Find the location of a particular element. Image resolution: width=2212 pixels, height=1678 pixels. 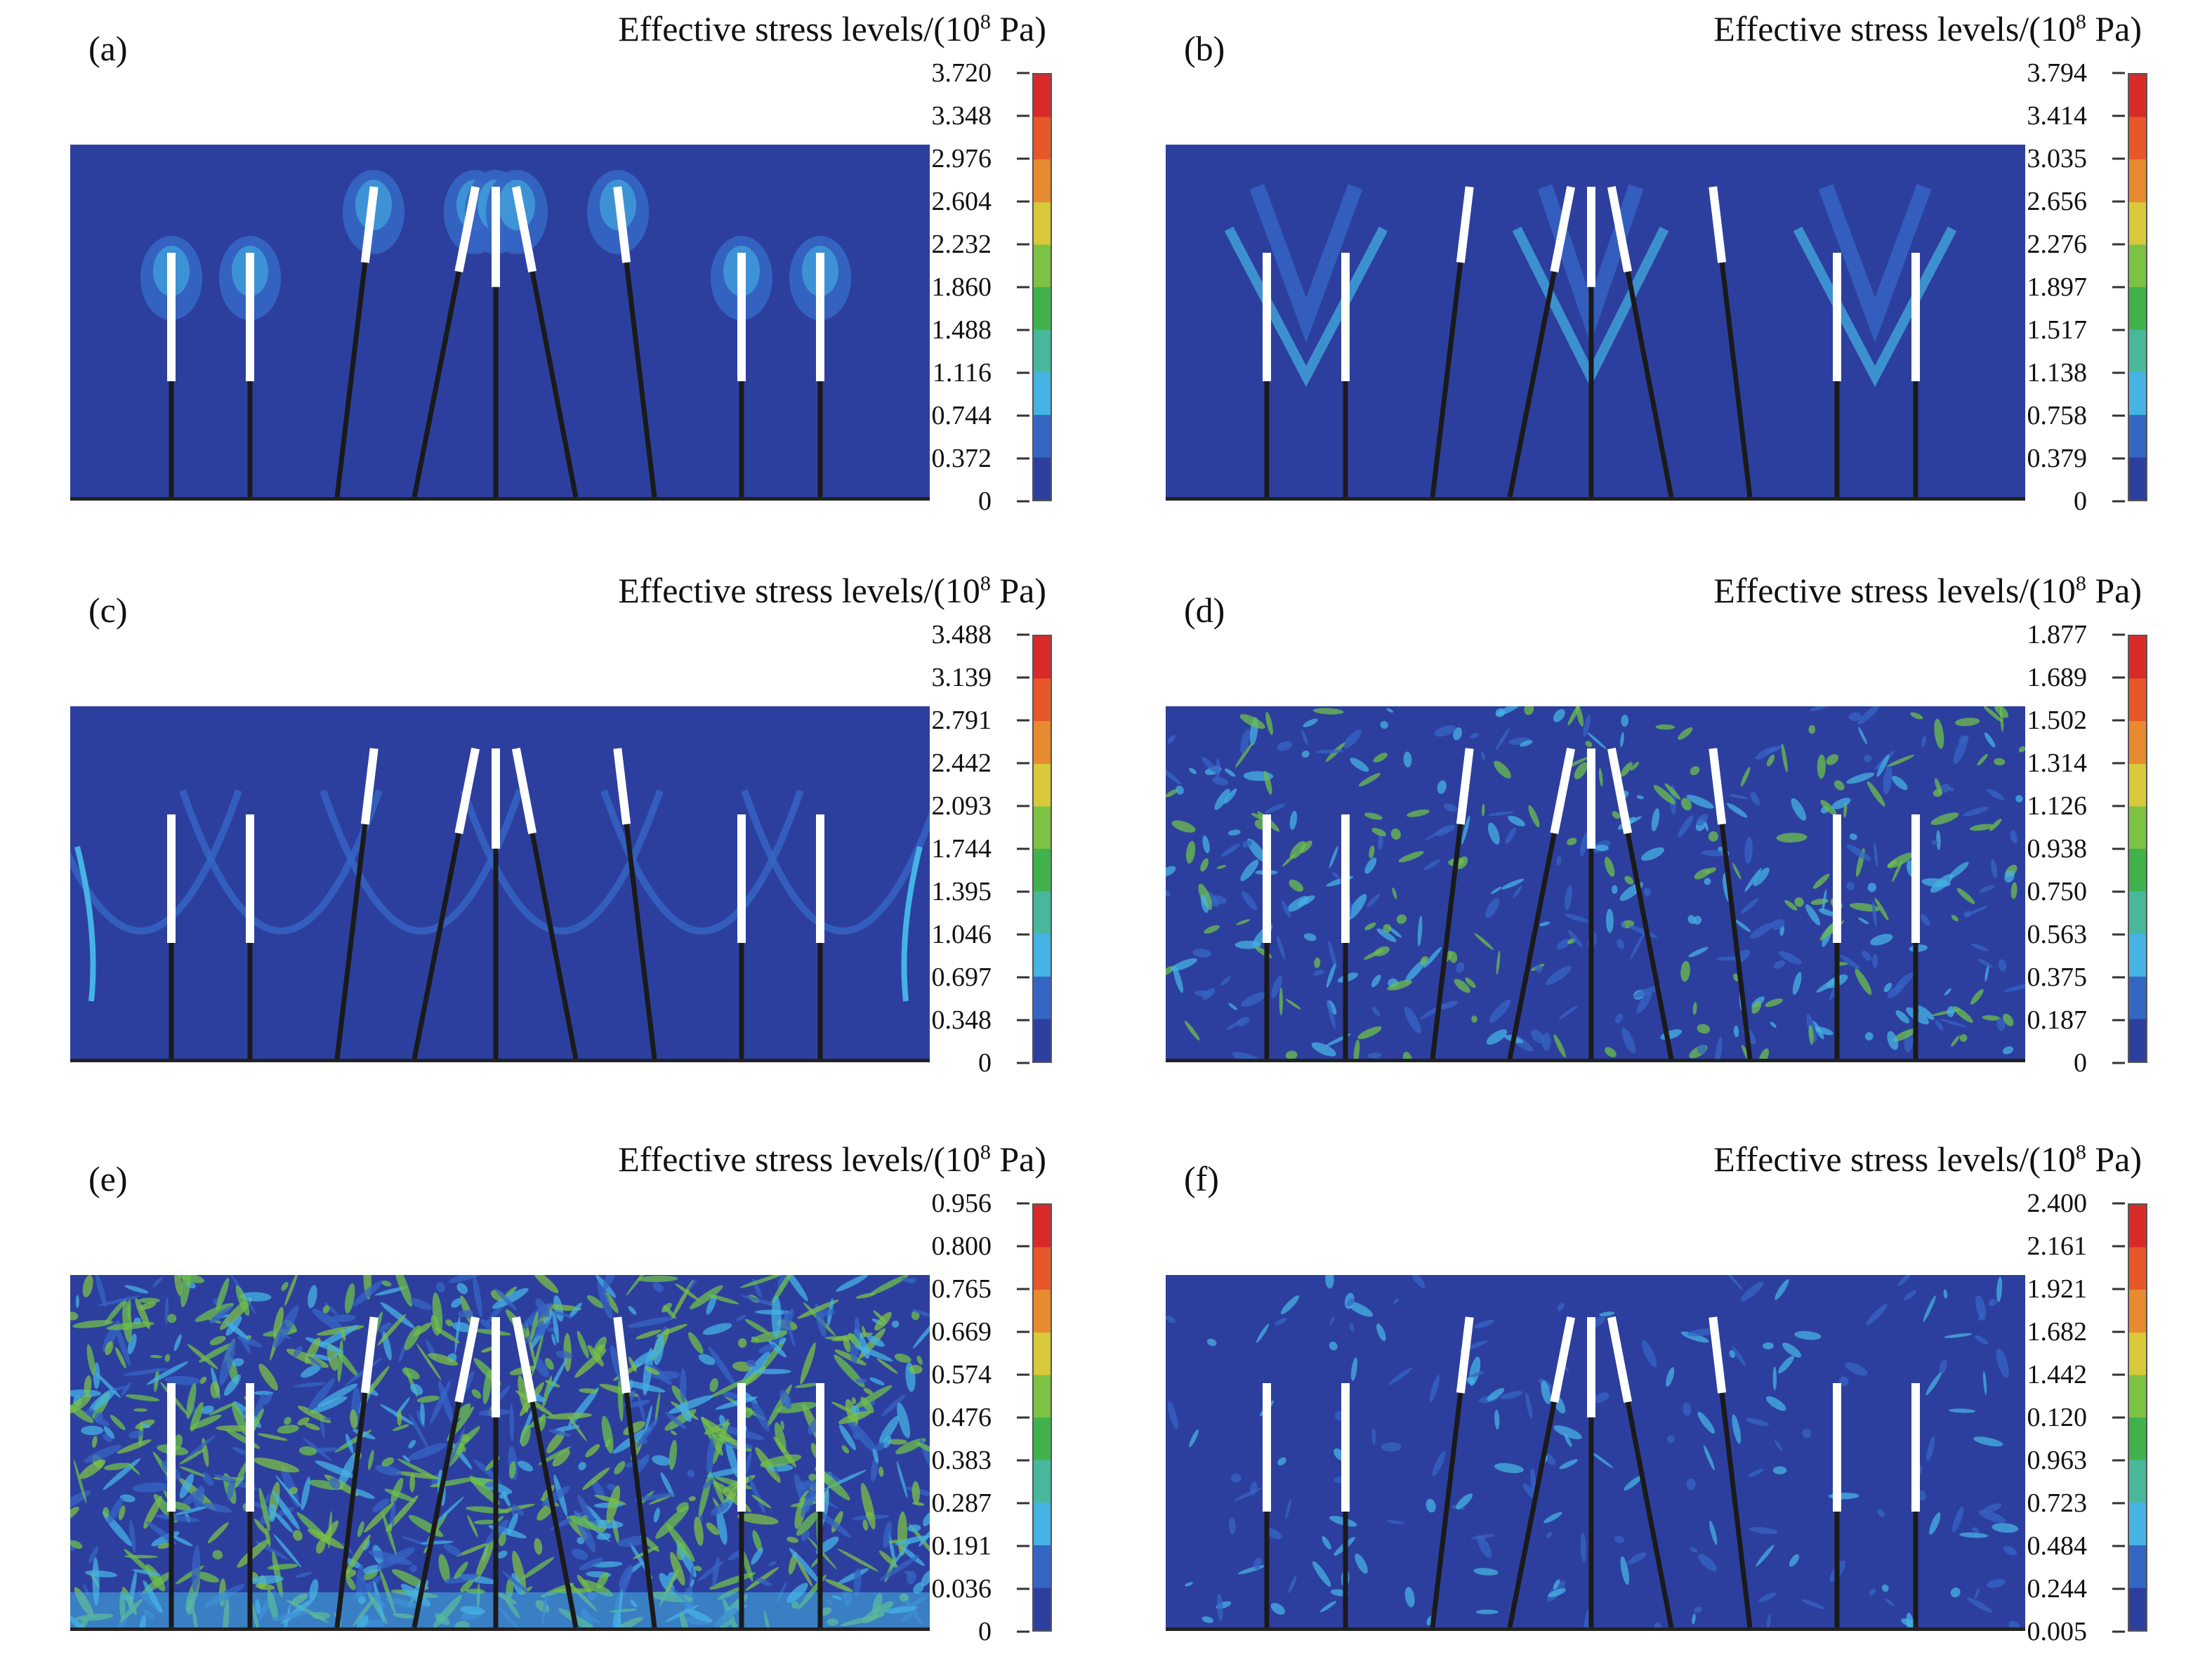

implants is located at coordinates (495, 341).